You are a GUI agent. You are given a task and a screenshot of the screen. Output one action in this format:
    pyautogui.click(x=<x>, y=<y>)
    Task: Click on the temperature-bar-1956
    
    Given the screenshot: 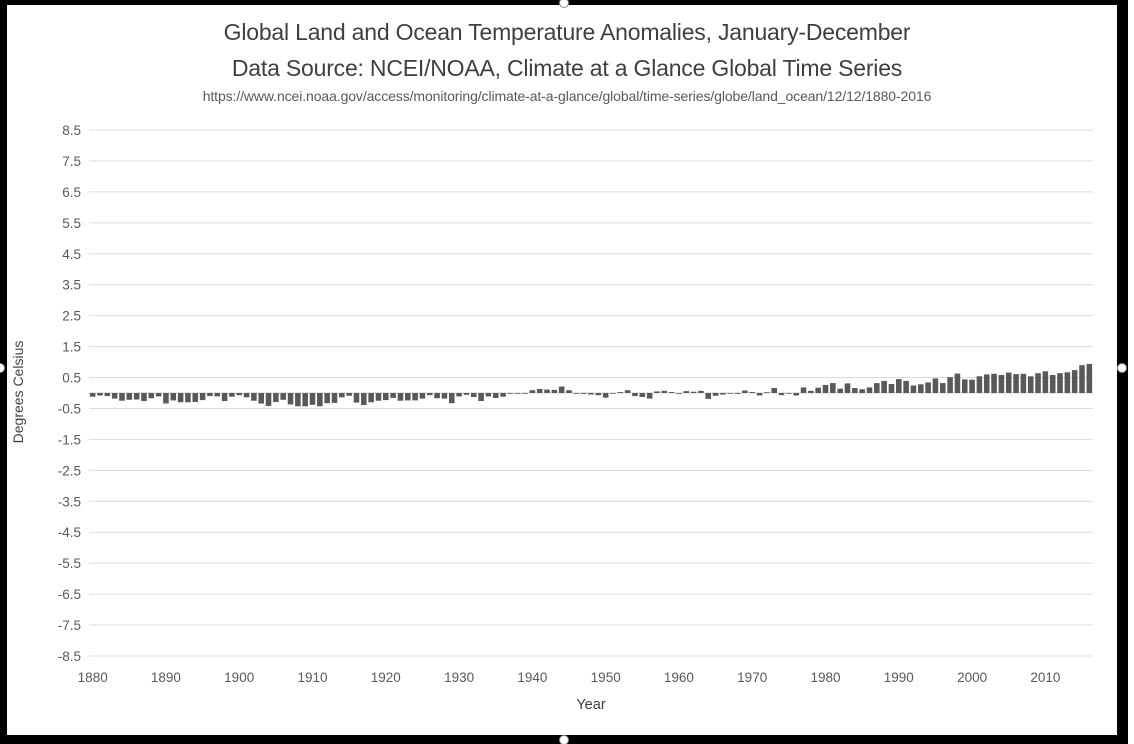 What is the action you would take?
    pyautogui.click(x=649, y=395)
    